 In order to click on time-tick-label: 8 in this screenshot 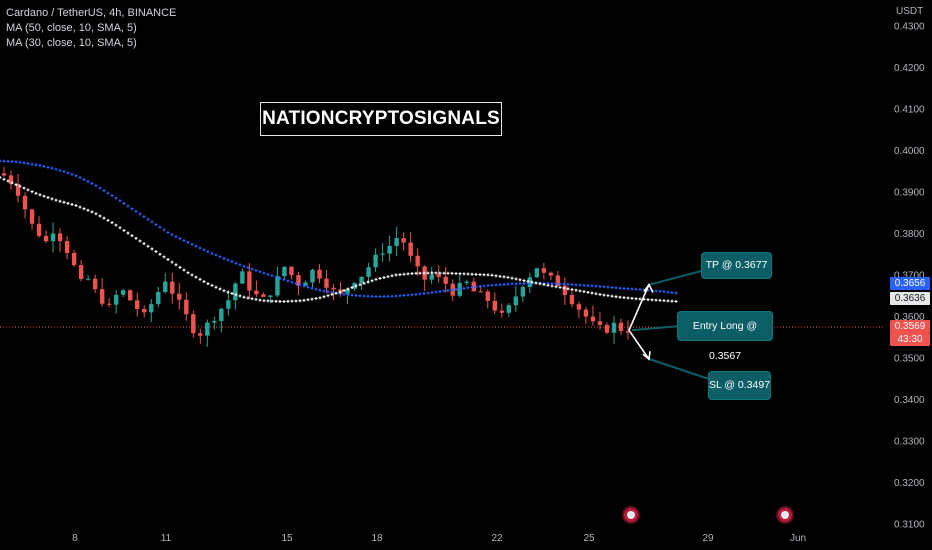, I will do `click(75, 538)`.